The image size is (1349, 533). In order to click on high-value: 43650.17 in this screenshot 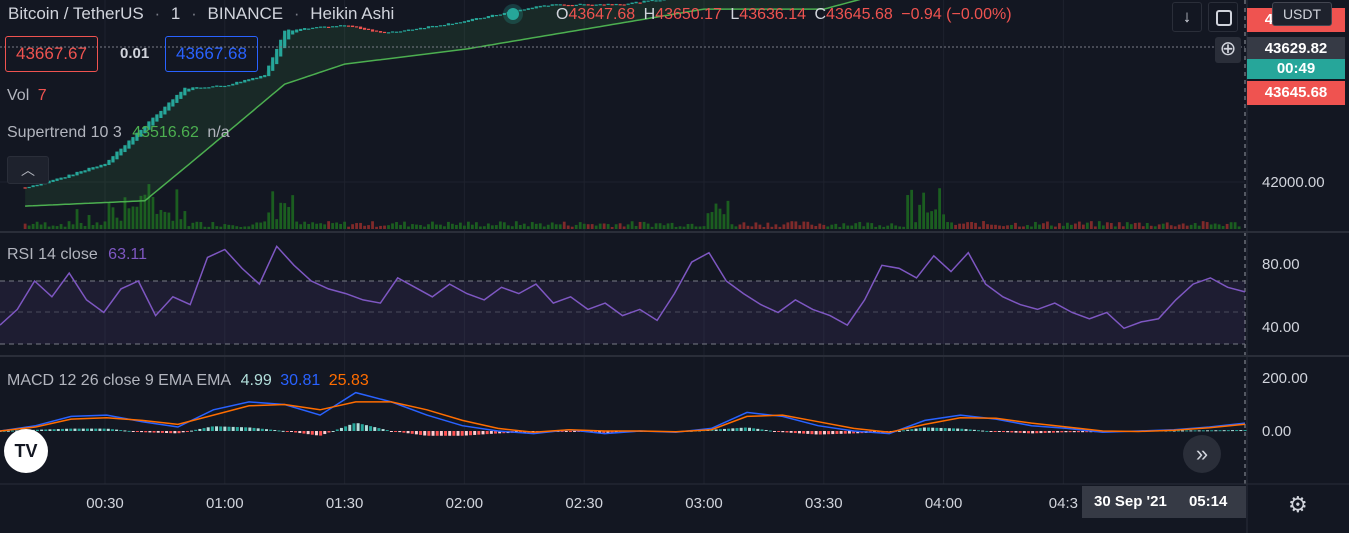, I will do `click(688, 14)`.